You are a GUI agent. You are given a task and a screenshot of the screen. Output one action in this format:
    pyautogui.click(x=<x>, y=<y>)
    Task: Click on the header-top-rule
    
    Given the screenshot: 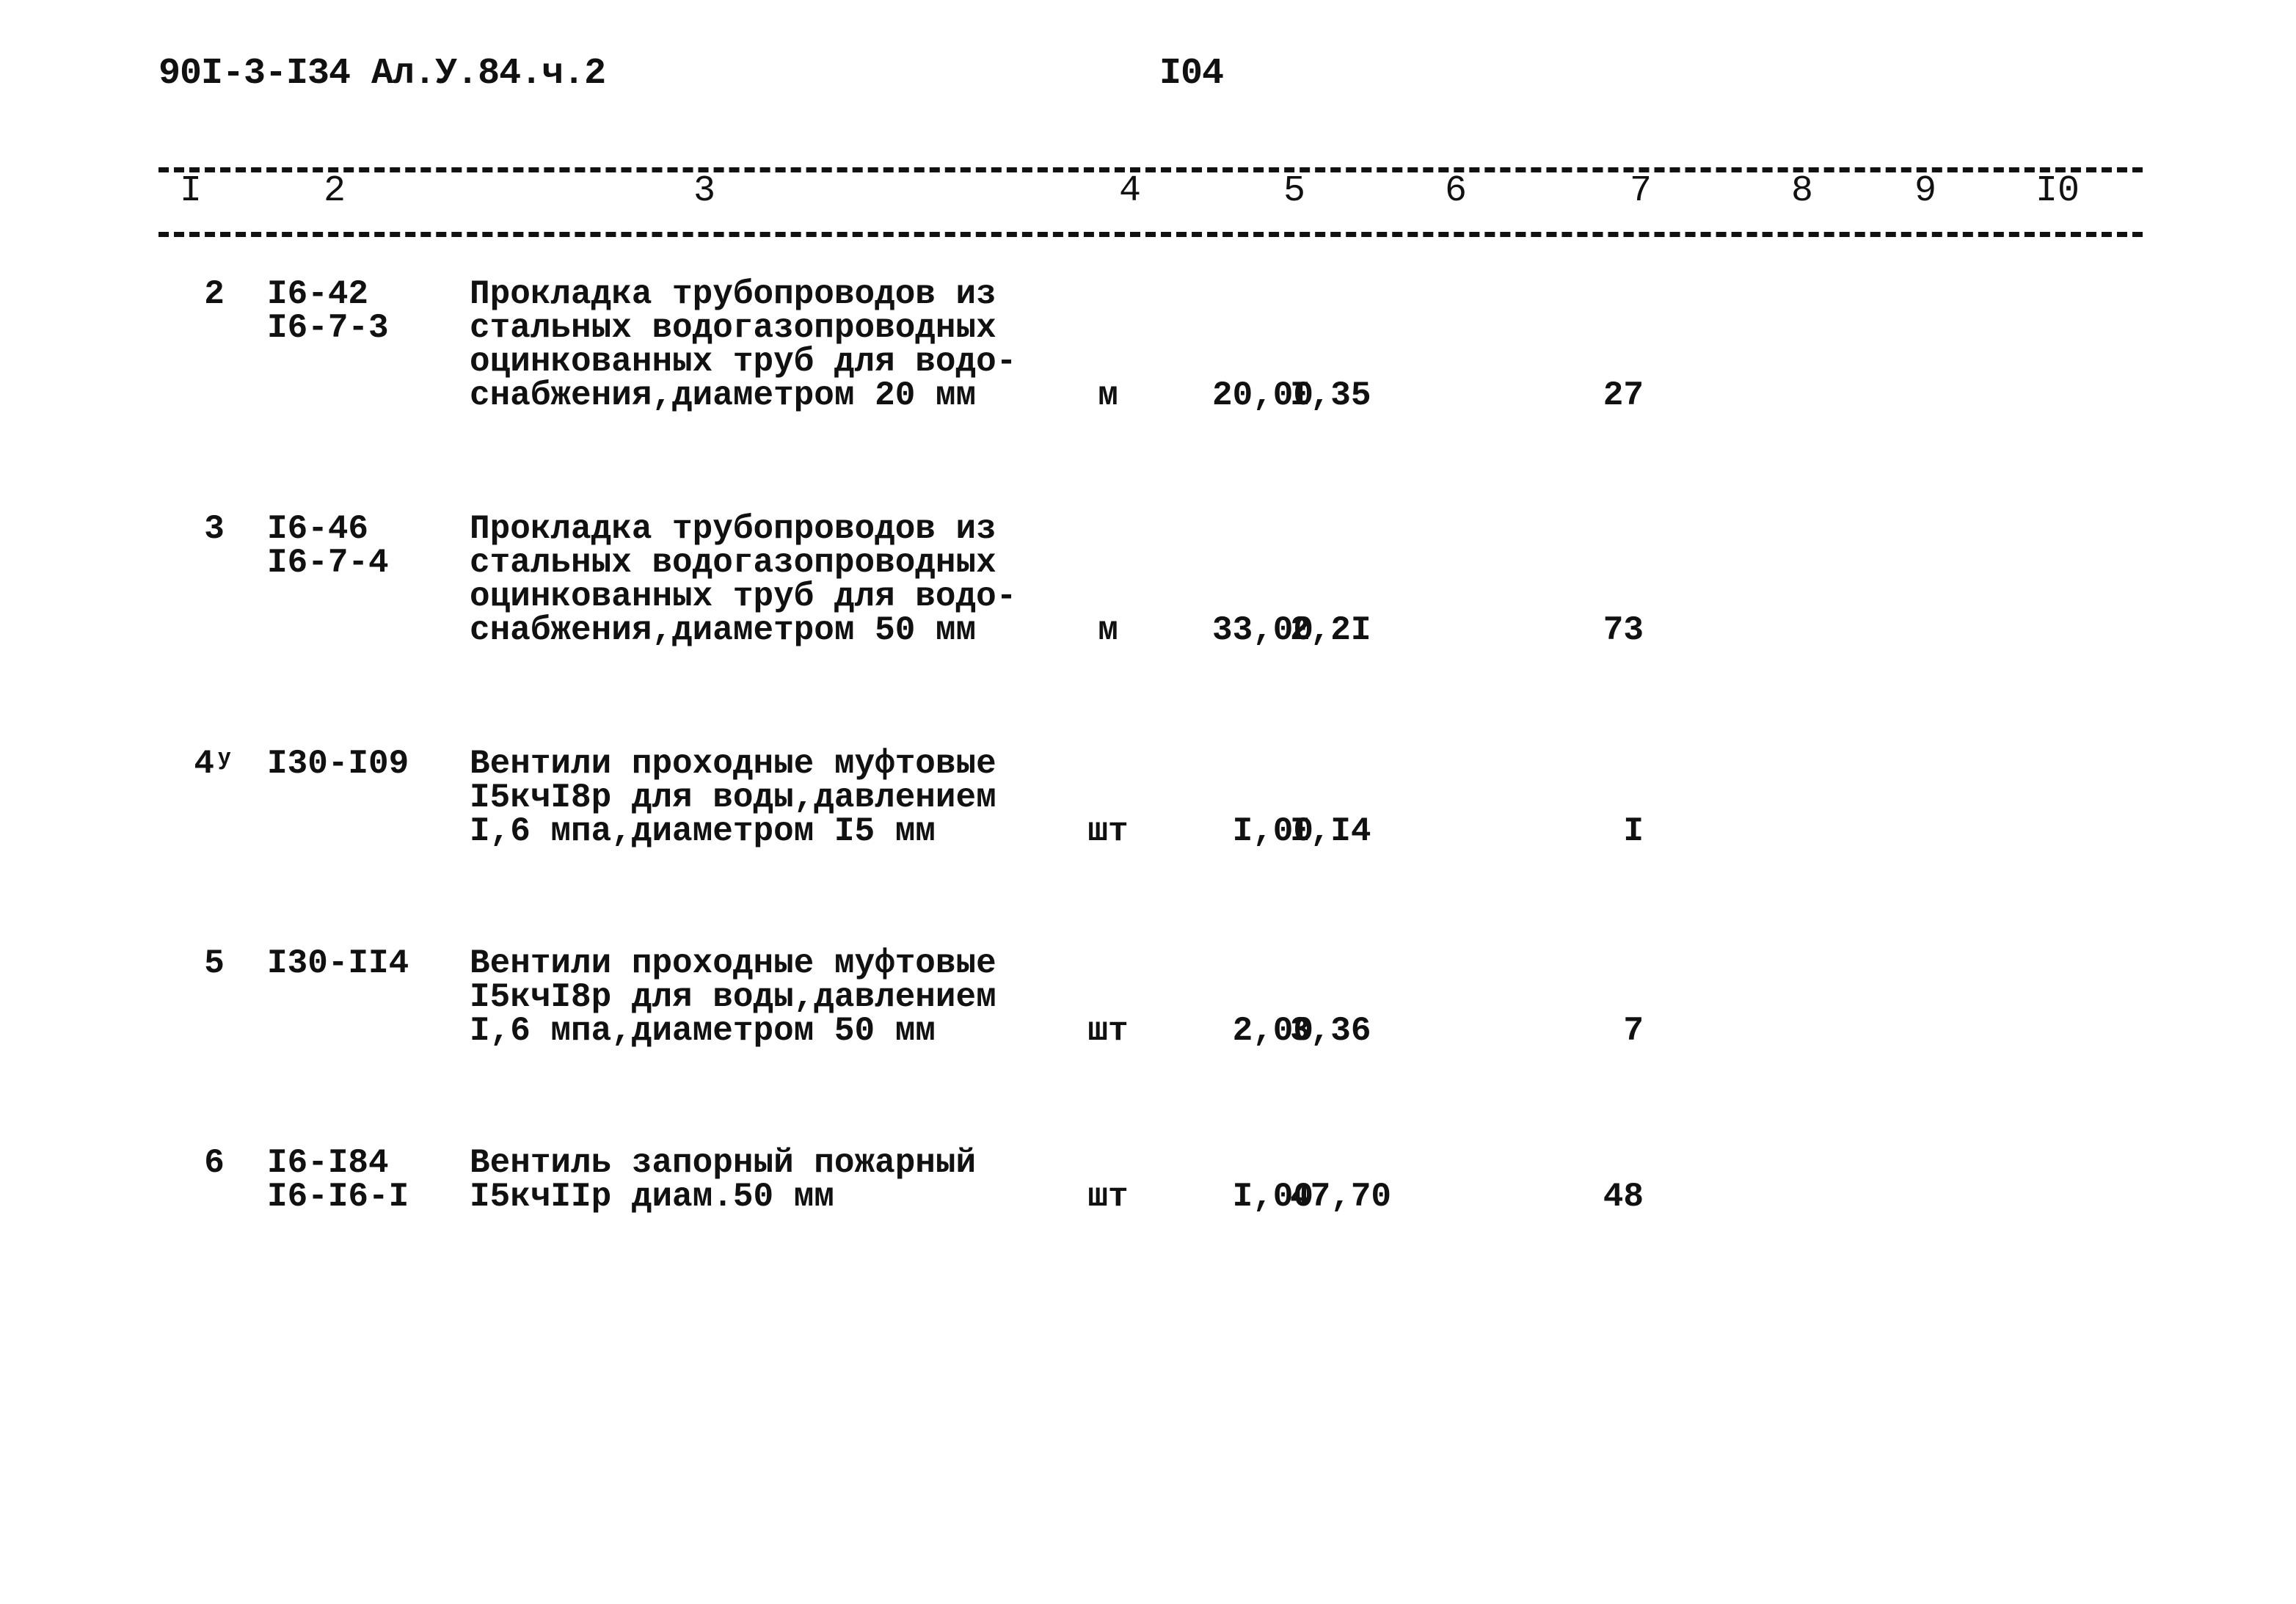 What is the action you would take?
    pyautogui.click(x=1150, y=169)
    